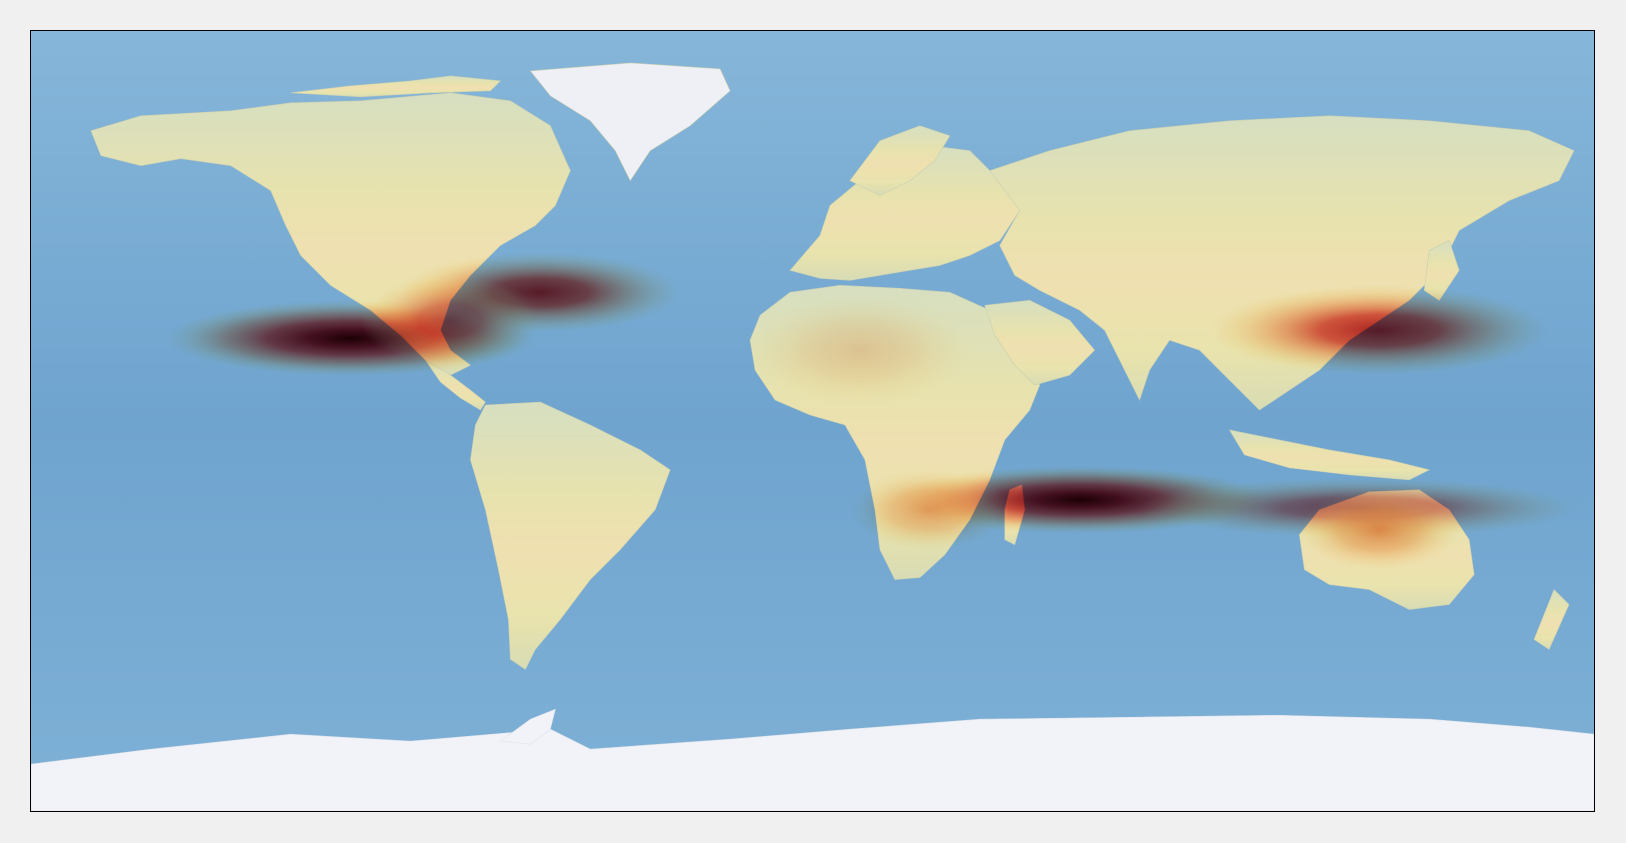  I want to click on greenland, so click(630, 122).